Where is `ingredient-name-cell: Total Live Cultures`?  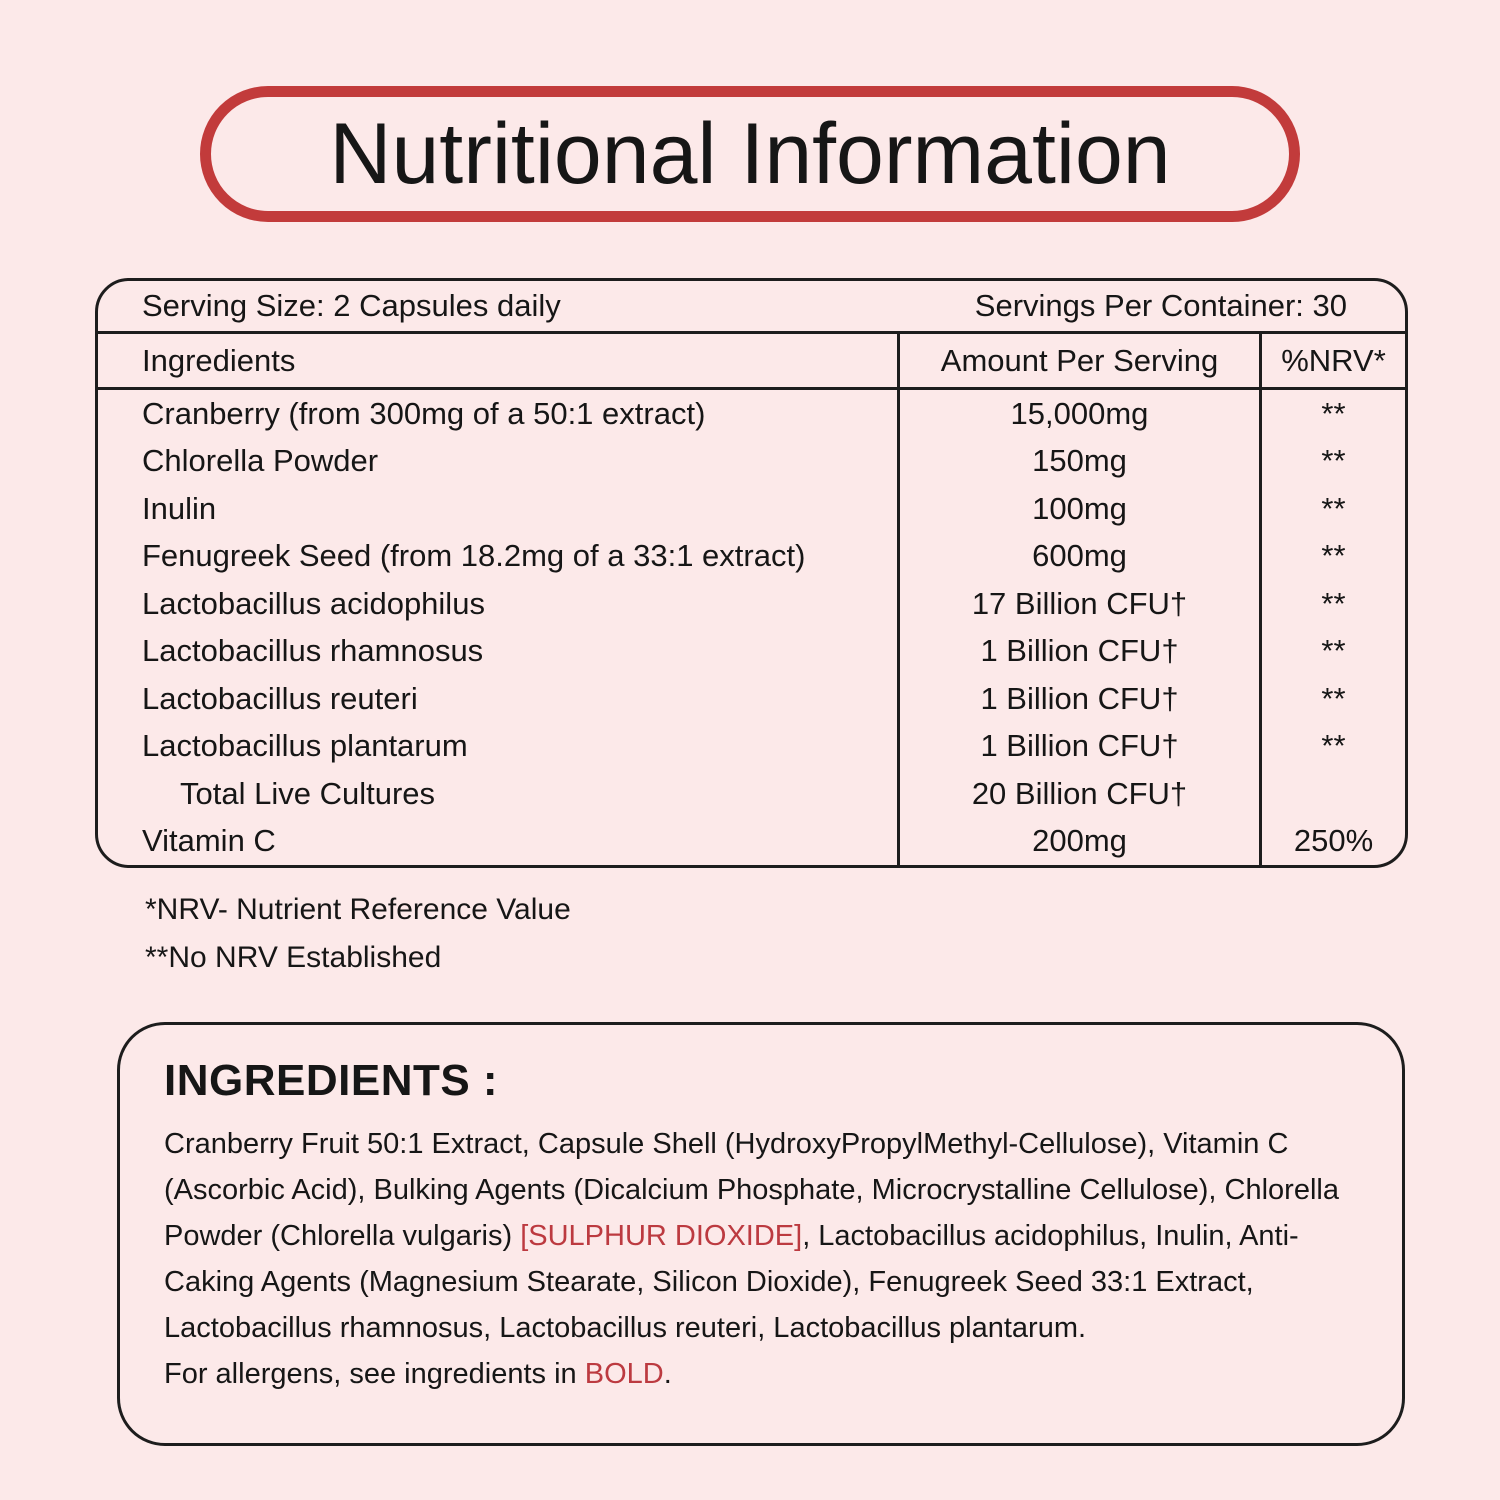
ingredient-name-cell: Total Live Cultures is located at coordinates (308, 793).